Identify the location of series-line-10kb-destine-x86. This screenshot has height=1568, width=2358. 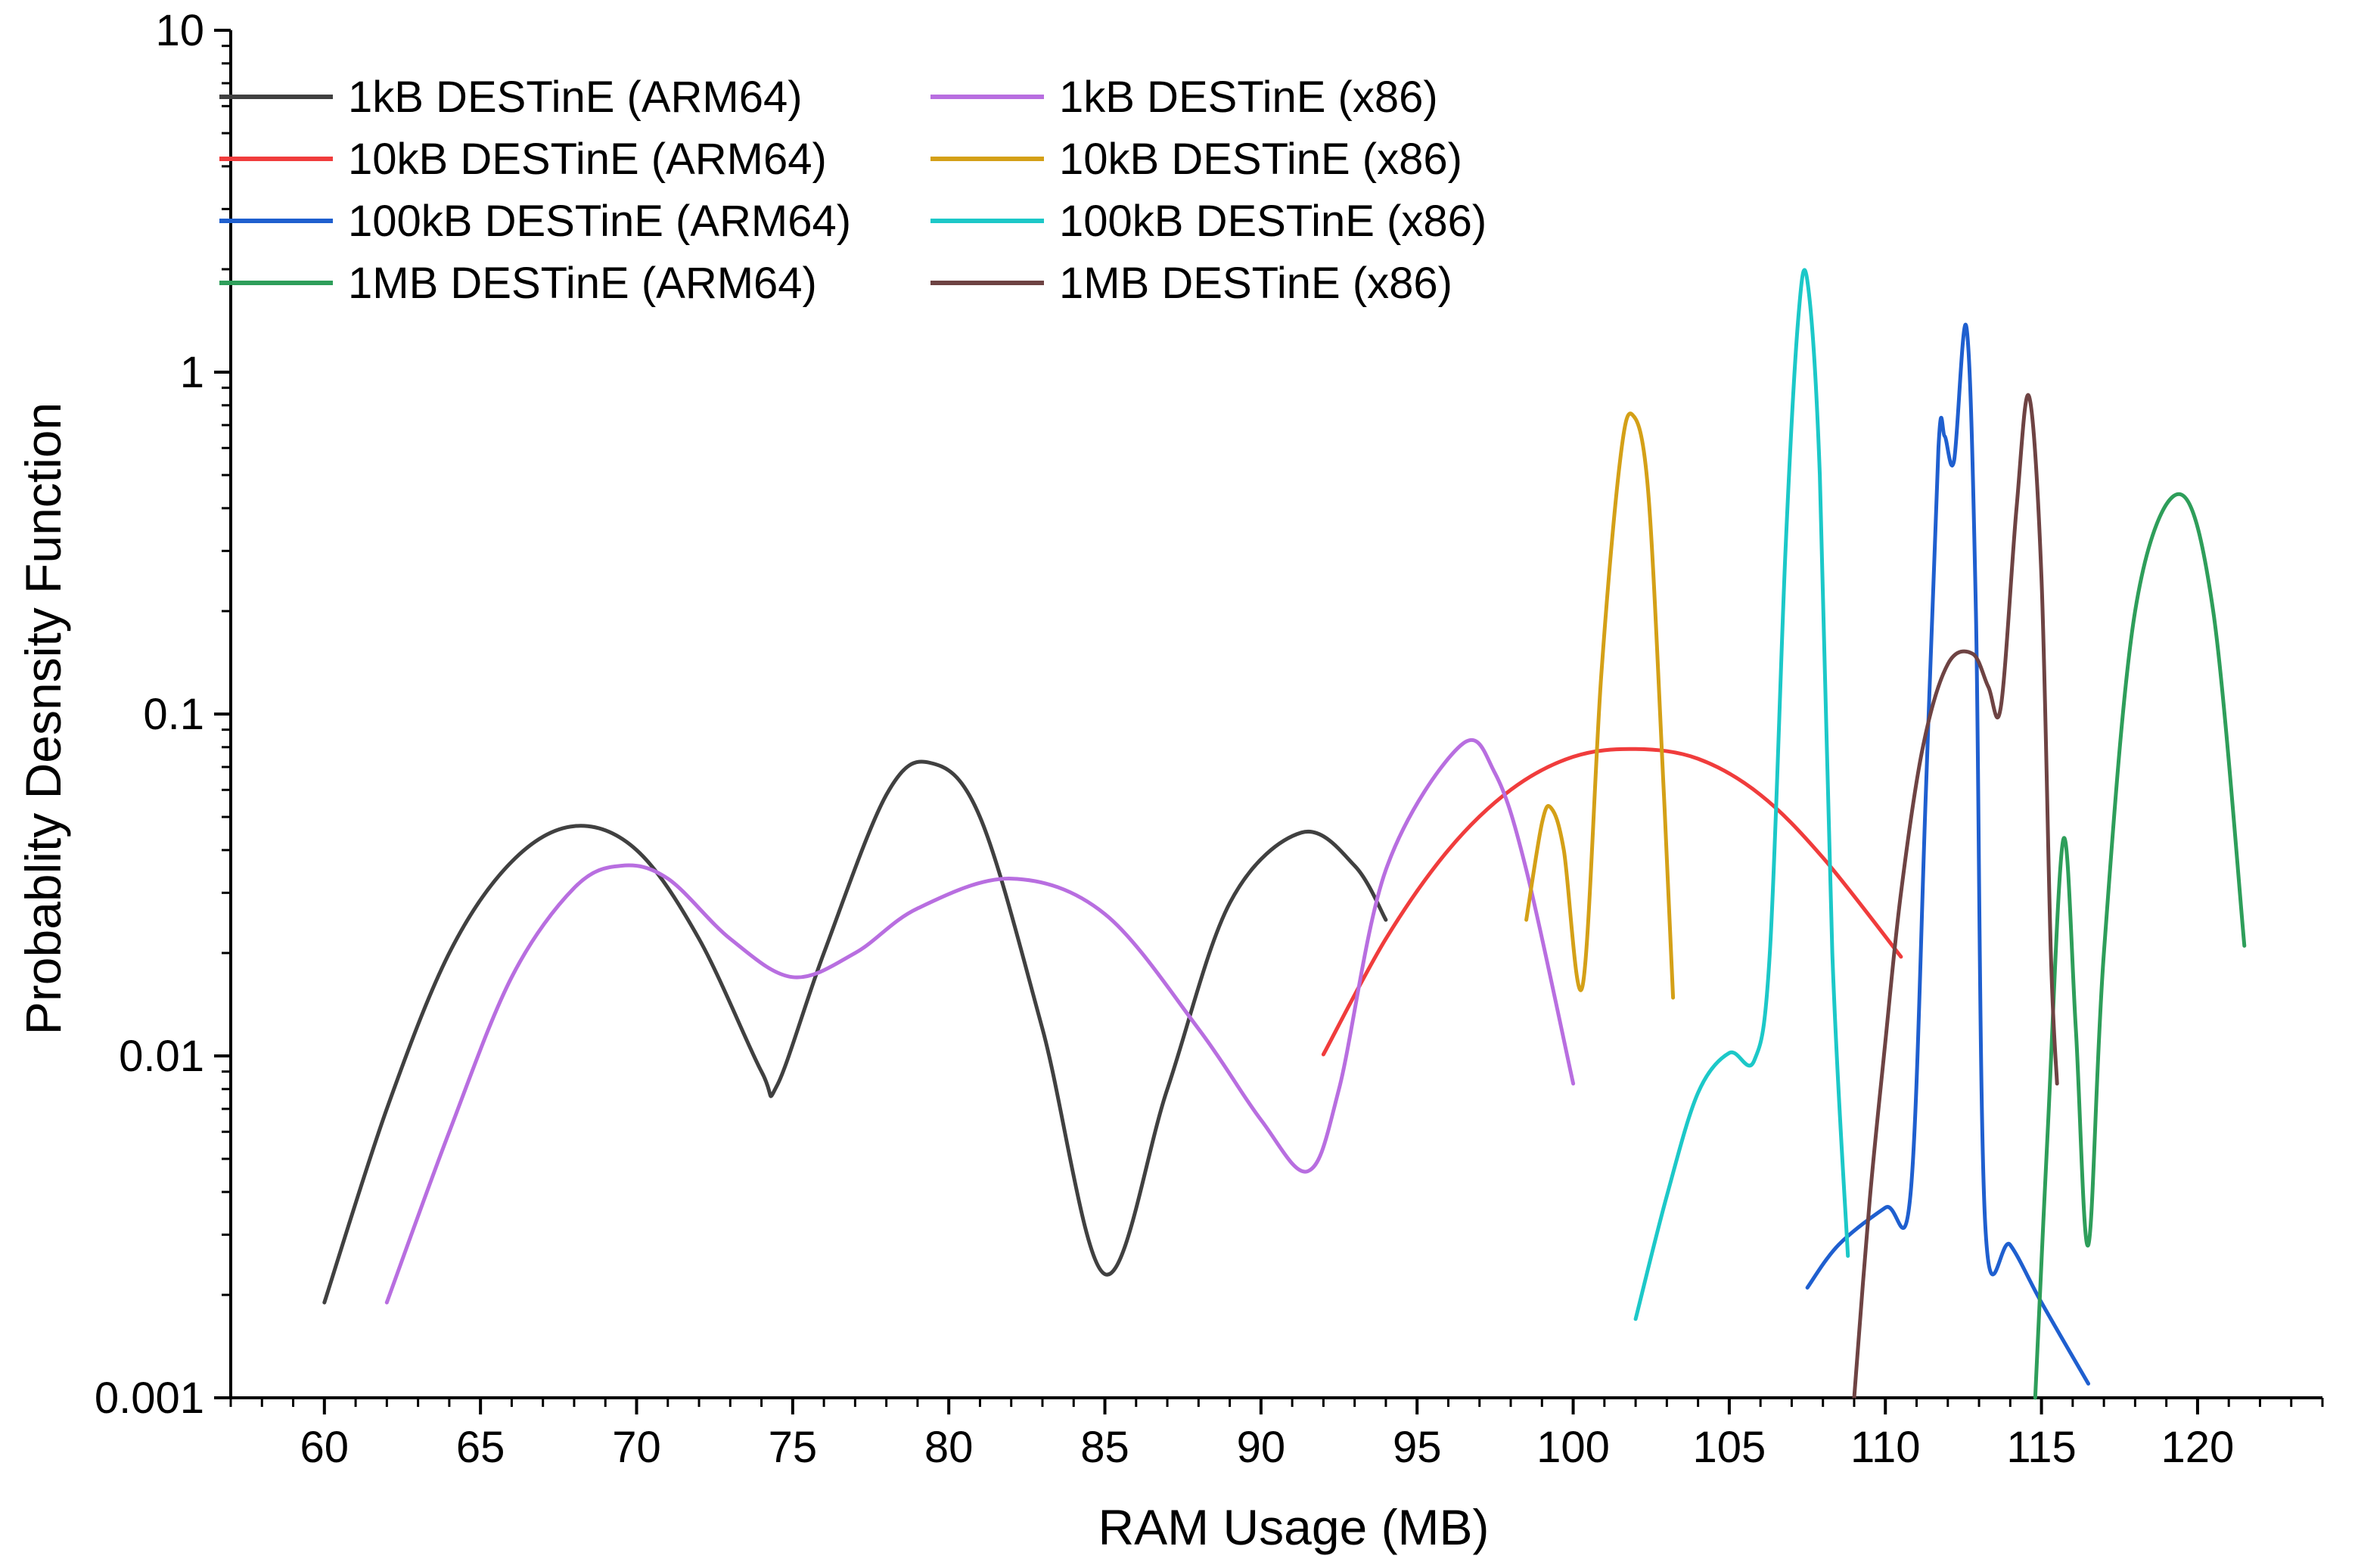
(1600, 706).